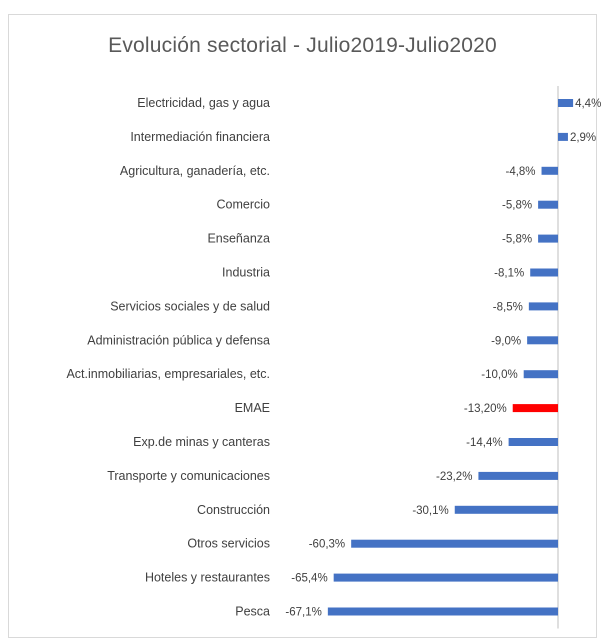  Describe the element at coordinates (188, 476) in the screenshot. I see `category-label-11: Transporte y comunicaciones` at that location.